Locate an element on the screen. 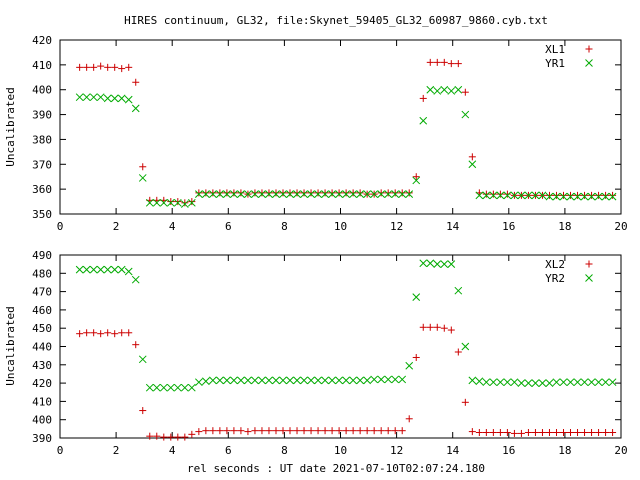  top-y-tick-label: 390 is located at coordinates (42, 115).